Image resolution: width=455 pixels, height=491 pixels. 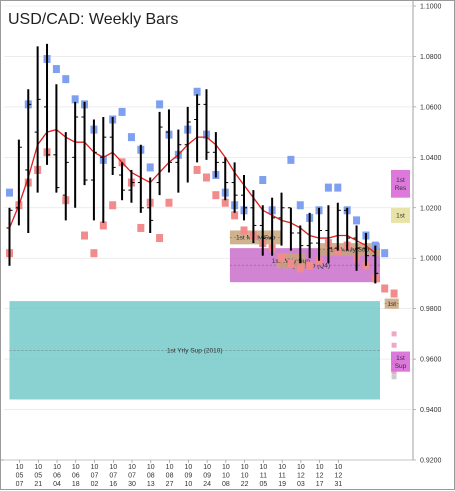 I want to click on x-tick-label: 16, so click(x=113, y=484).